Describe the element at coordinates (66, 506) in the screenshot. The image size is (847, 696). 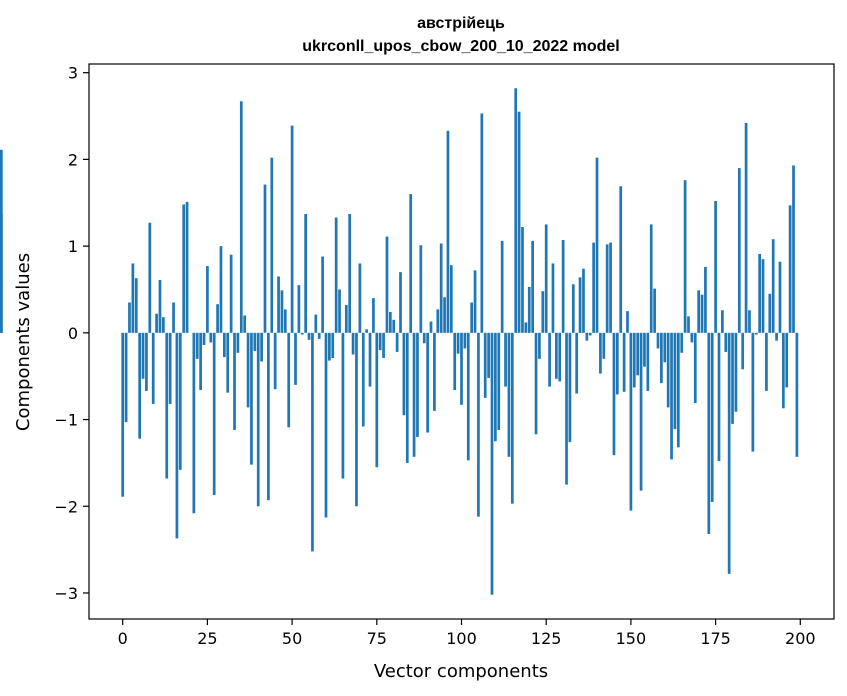
I see `y-tick-label: −2` at that location.